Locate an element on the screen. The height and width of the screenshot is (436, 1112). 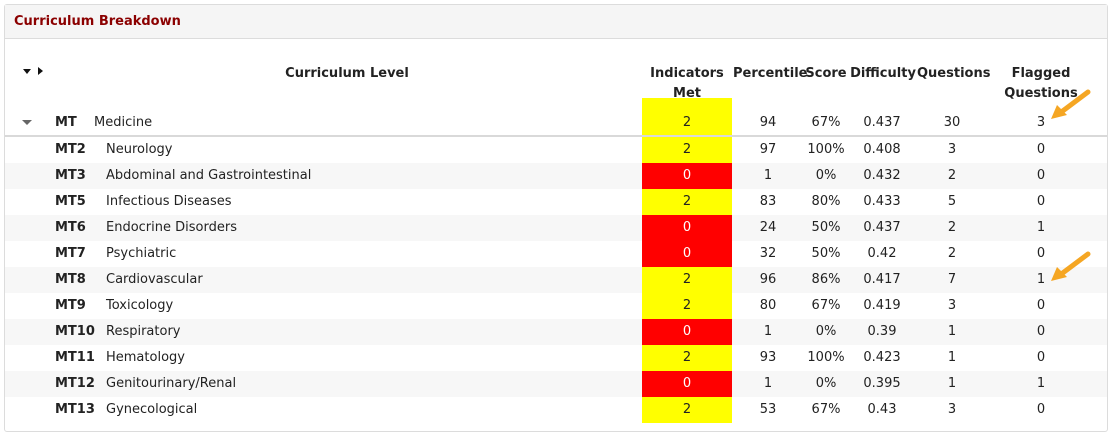
questions-cell: 30 is located at coordinates (952, 122).